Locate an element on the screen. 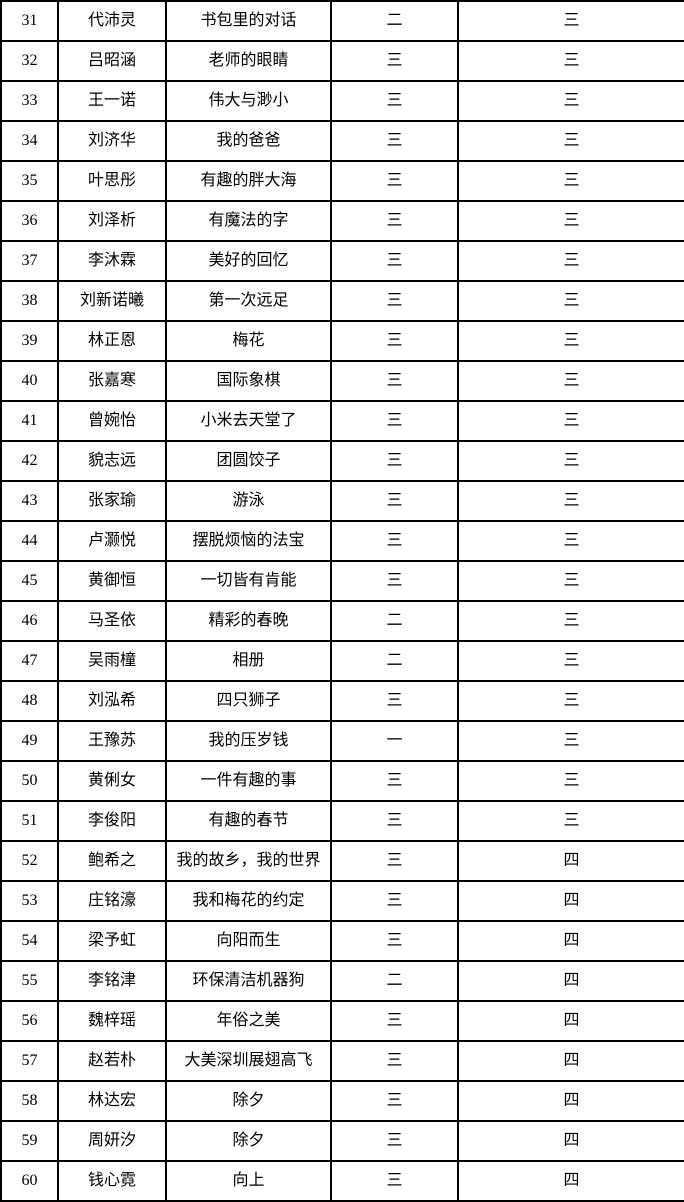 The width and height of the screenshot is (684, 1202). cell-name: 黄俐女 is located at coordinates (112, 781).